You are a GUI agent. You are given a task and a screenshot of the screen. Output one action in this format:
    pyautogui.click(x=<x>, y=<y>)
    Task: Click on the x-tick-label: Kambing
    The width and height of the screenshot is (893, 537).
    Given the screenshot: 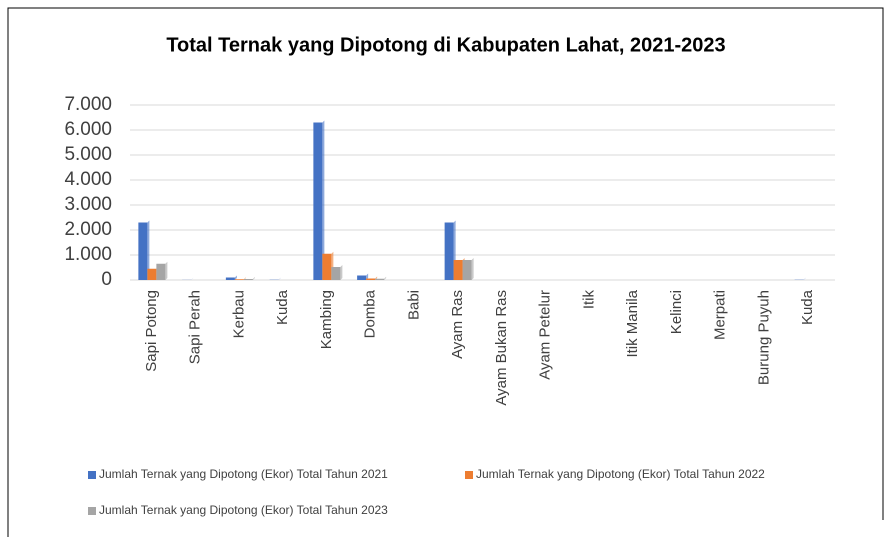 What is the action you would take?
    pyautogui.click(x=326, y=319)
    